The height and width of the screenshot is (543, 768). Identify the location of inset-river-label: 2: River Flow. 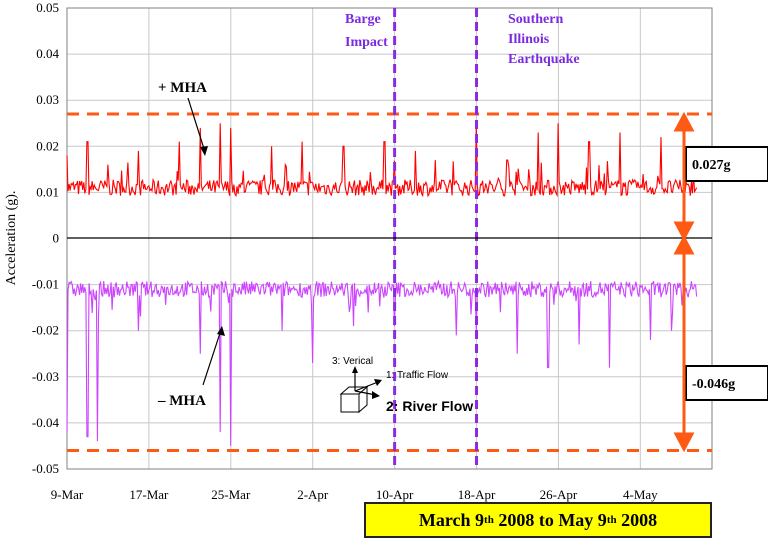
(429, 406).